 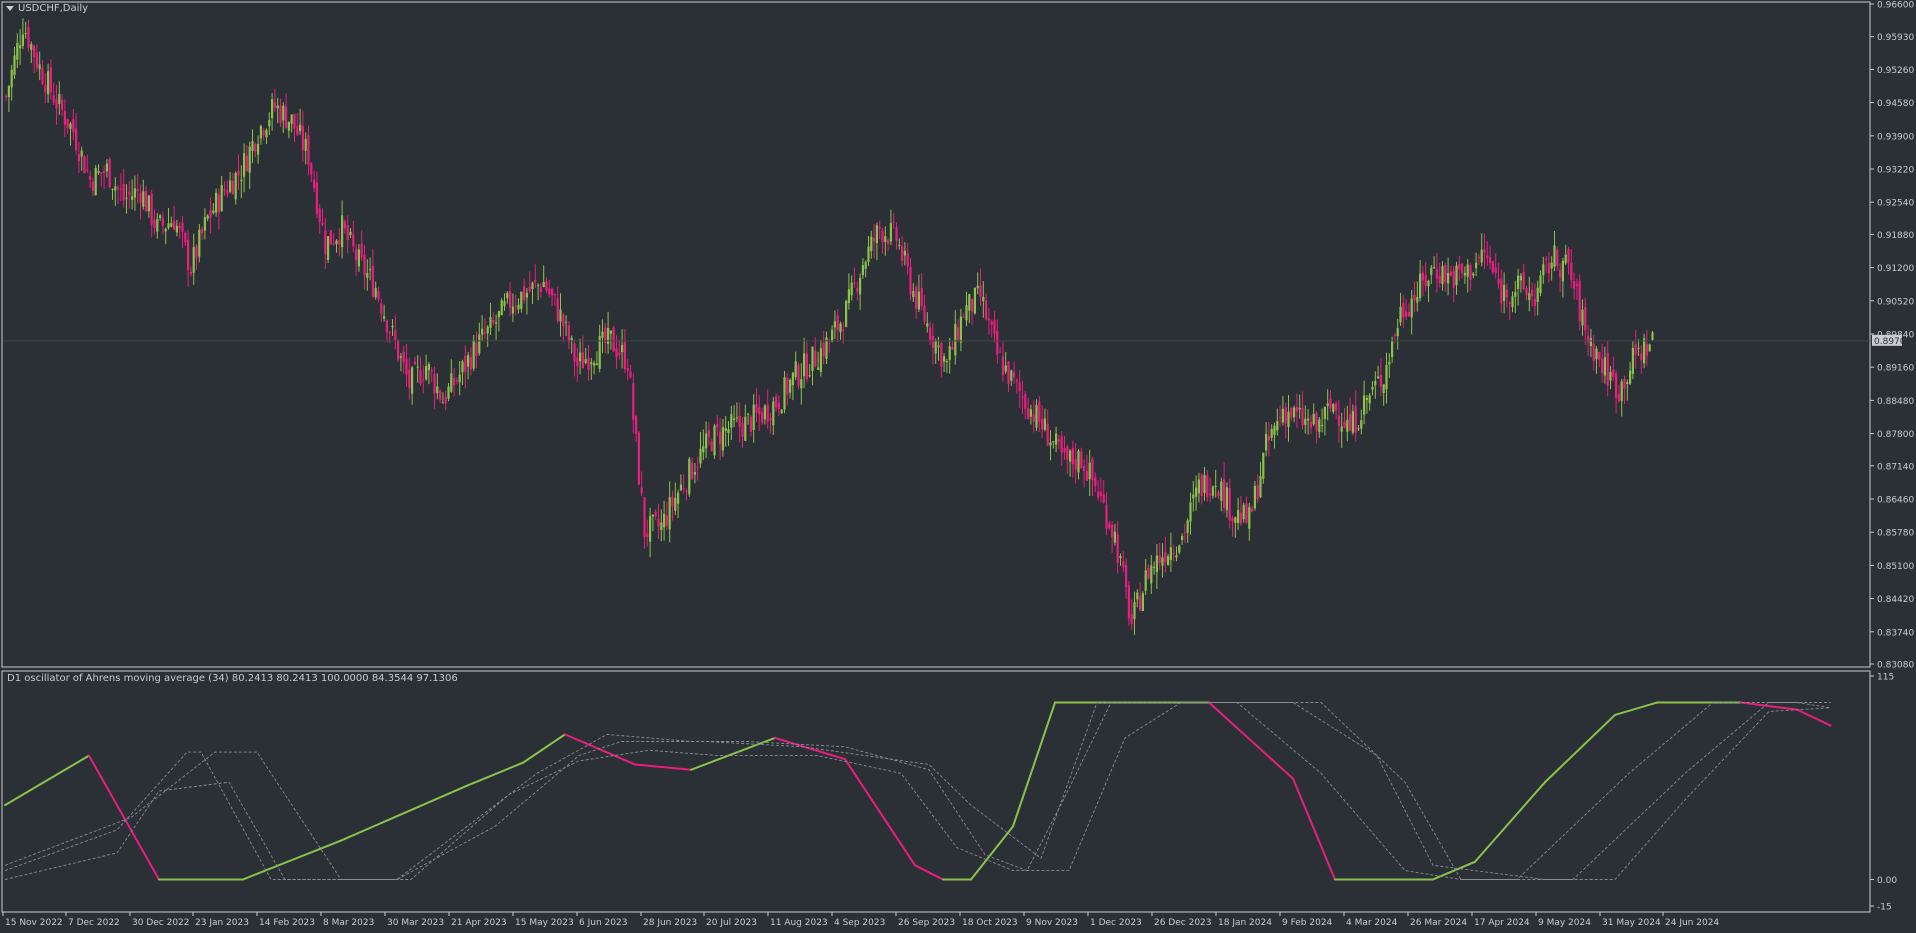 What do you see at coordinates (47, 8) in the screenshot?
I see `symbol-header: USDCHF,Daily` at bounding box center [47, 8].